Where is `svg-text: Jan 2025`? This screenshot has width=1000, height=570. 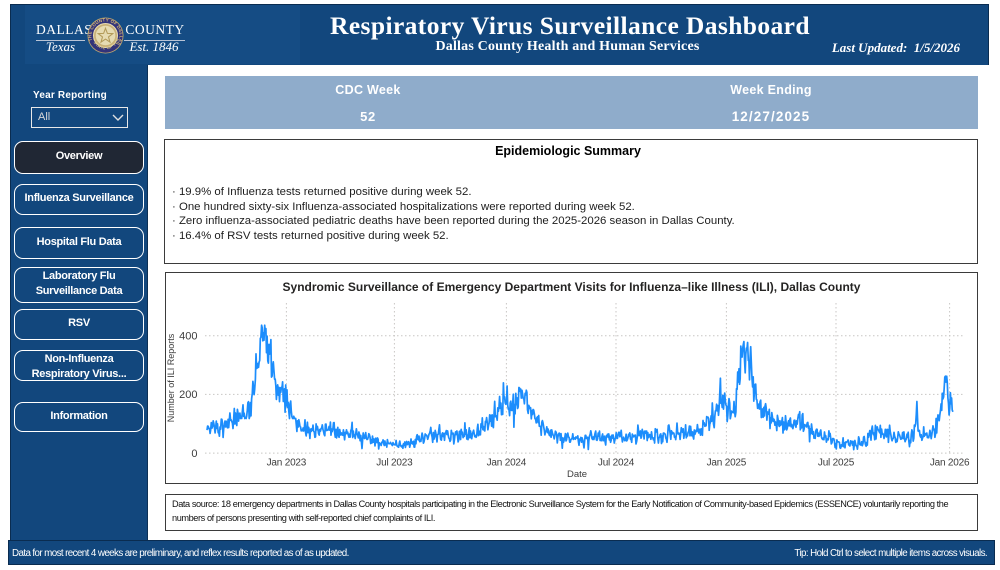 svg-text: Jan 2025 is located at coordinates (727, 463).